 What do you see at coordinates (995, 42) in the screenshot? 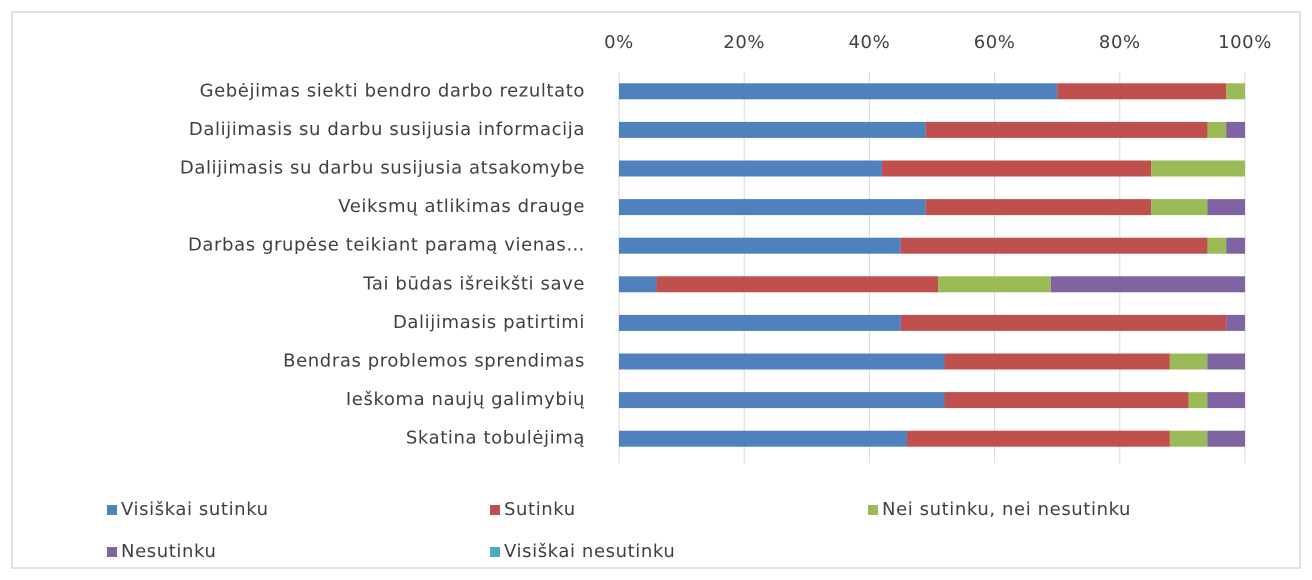
I see `x-tick-label: 60%` at bounding box center [995, 42].